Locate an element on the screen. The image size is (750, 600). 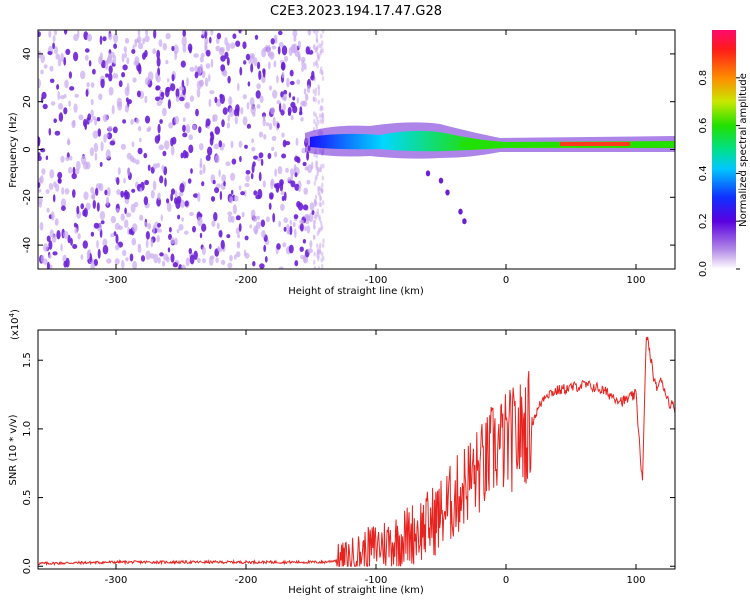
x-tick-label: 100 is located at coordinates (635, 580).